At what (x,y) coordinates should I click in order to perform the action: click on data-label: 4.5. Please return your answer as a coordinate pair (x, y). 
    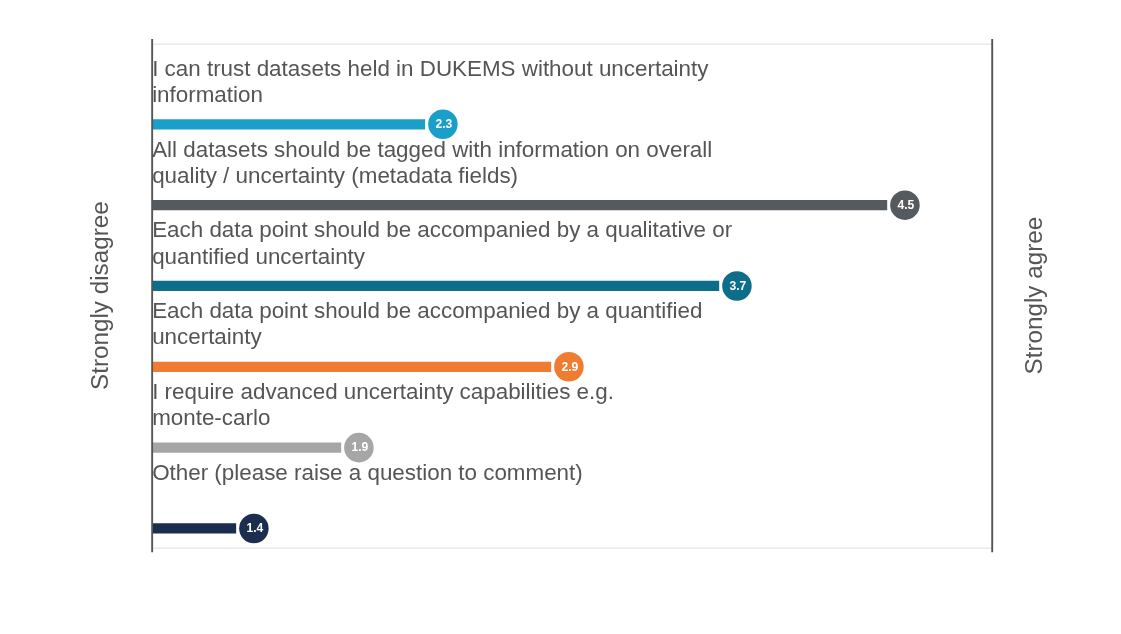
    Looking at the image, I should click on (906, 204).